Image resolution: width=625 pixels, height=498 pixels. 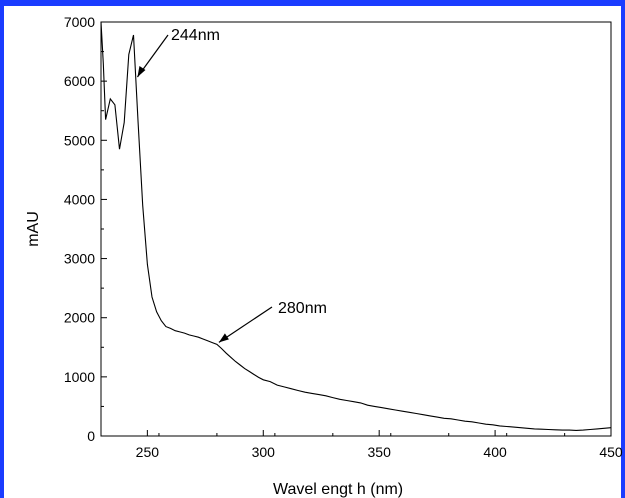 I want to click on annotation-label-244: 244nm, so click(x=195, y=35).